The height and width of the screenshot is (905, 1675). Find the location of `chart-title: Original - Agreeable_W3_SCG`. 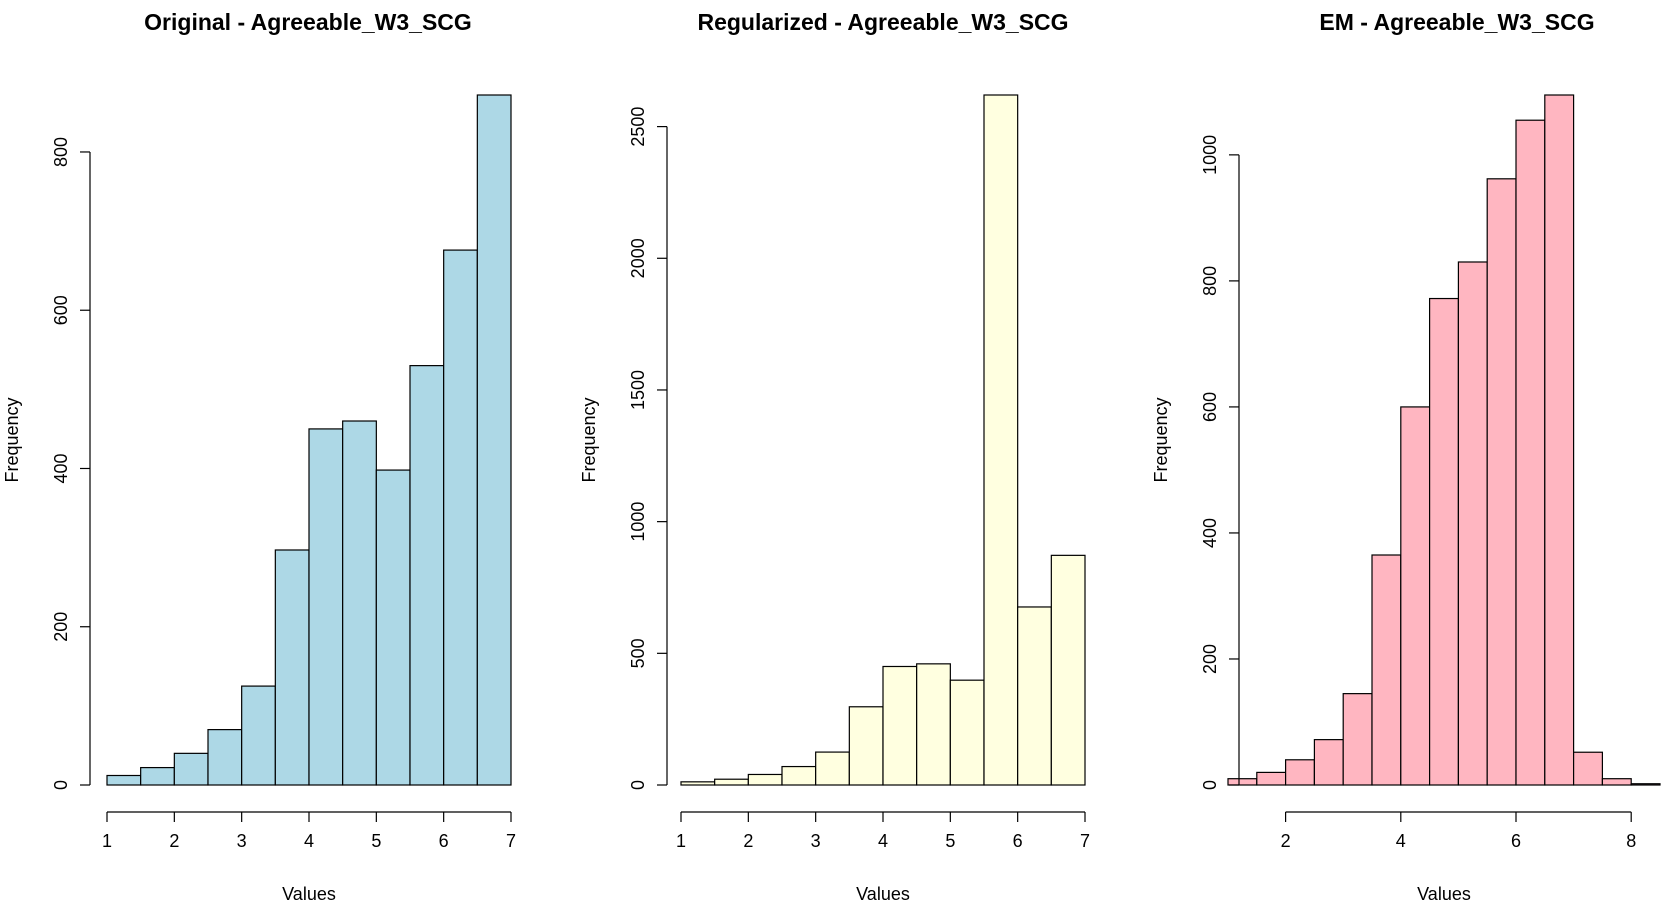

chart-title: Original - Agreeable_W3_SCG is located at coordinates (308, 22).